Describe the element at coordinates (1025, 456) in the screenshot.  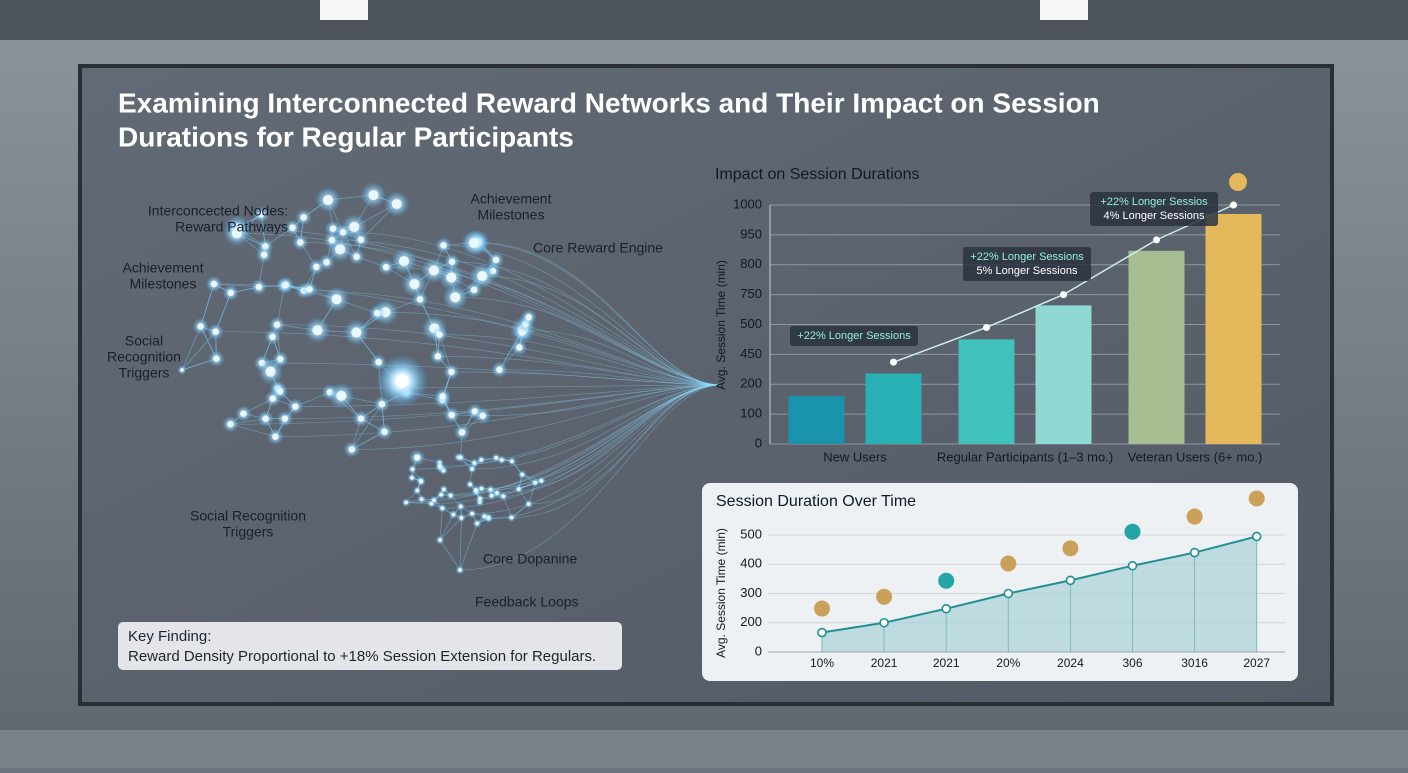
I see `x-tick-label: Regular Participants (1–3 mo.)` at that location.